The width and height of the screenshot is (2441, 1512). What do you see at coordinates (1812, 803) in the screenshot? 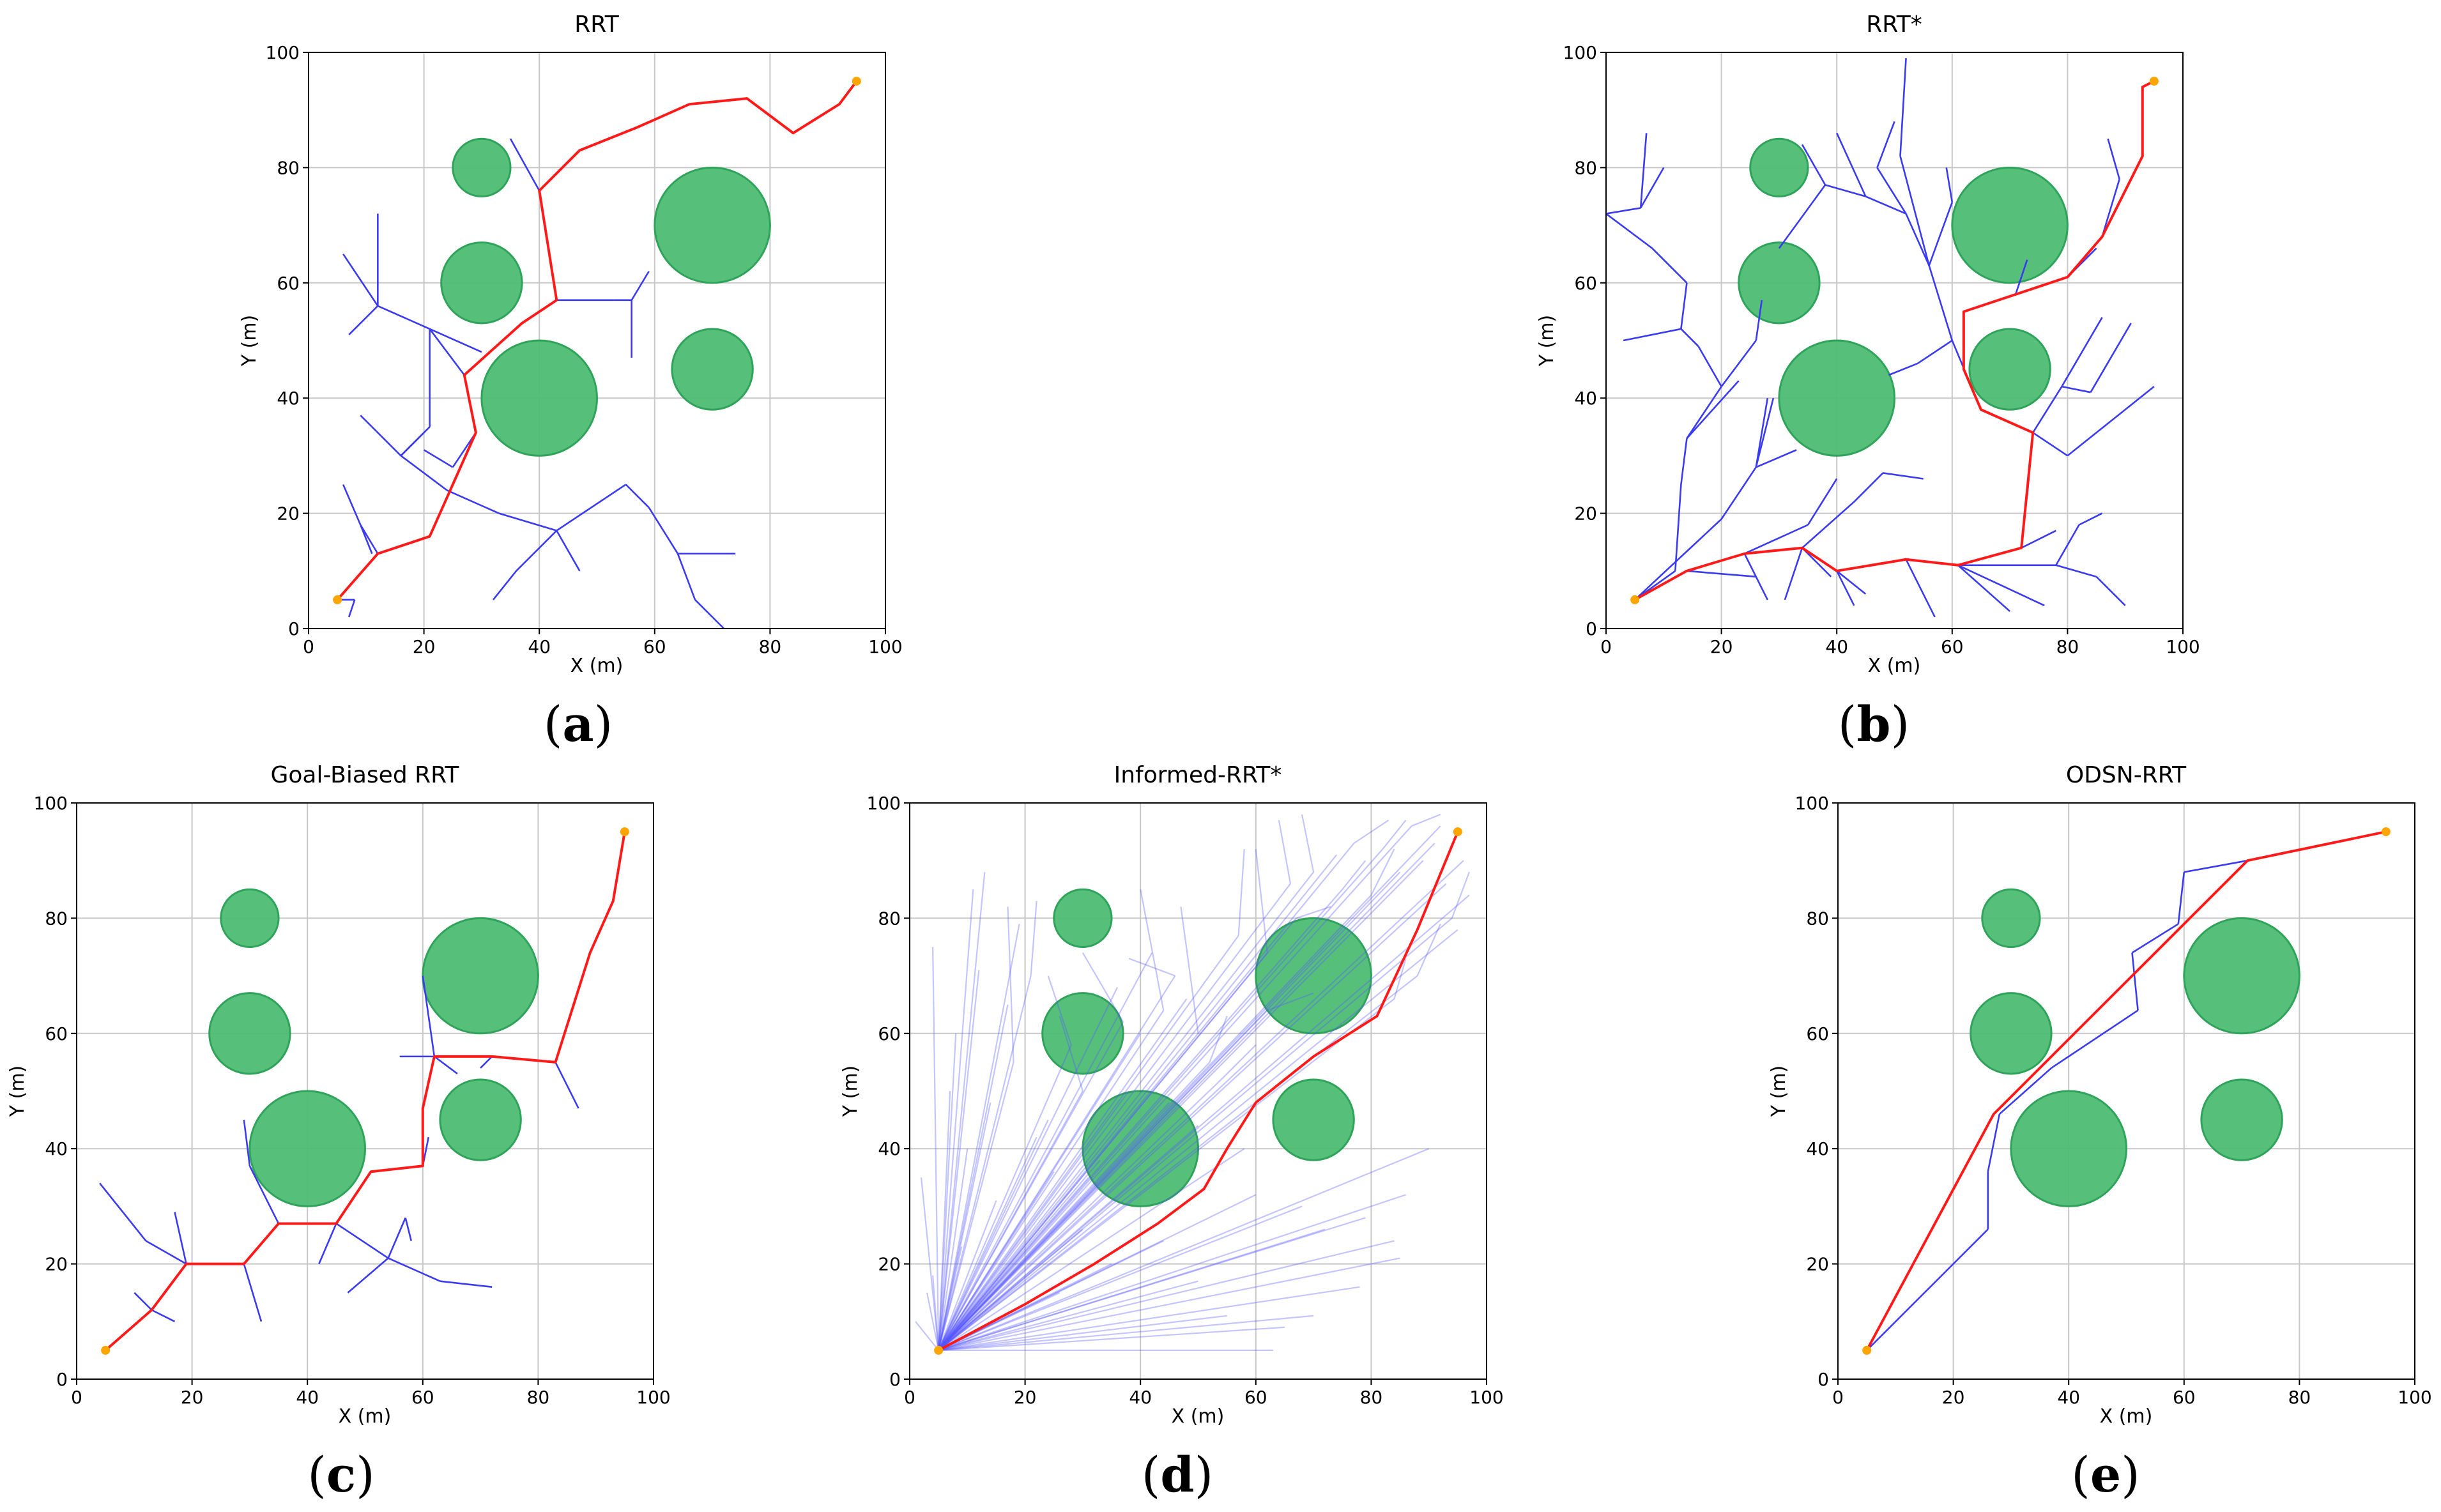
I see `panel-e-ytick-label-5: 100` at bounding box center [1812, 803].